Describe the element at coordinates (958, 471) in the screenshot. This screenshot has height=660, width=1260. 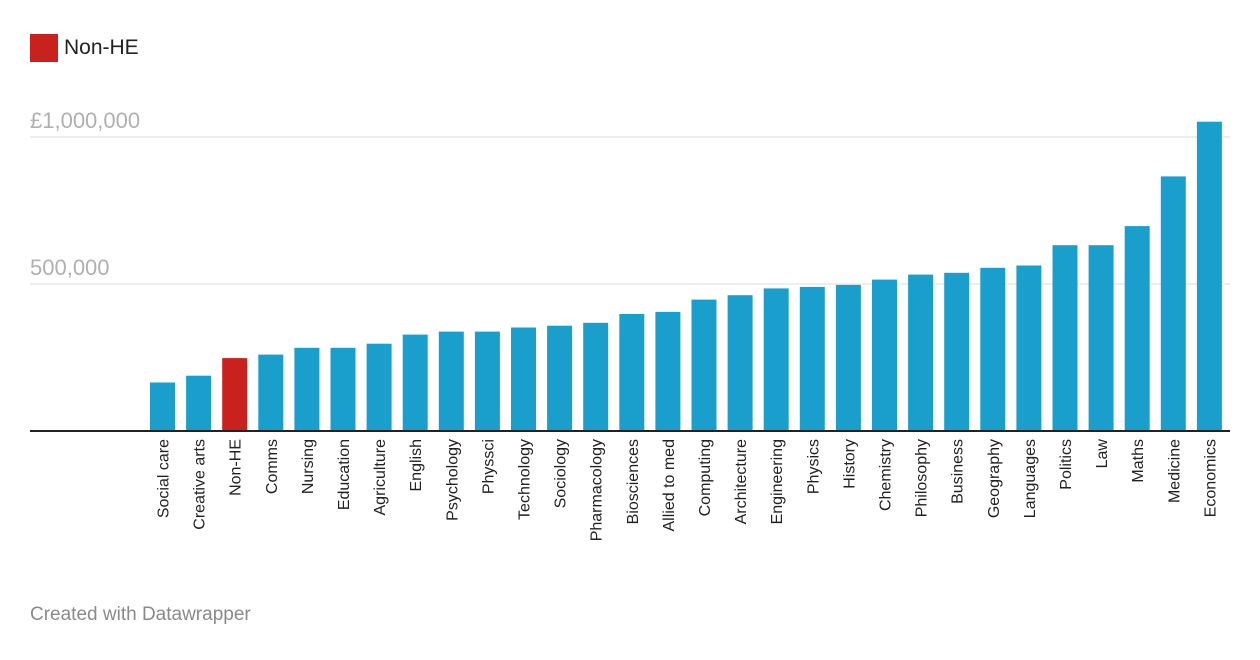
I see `category-label: Business` at that location.